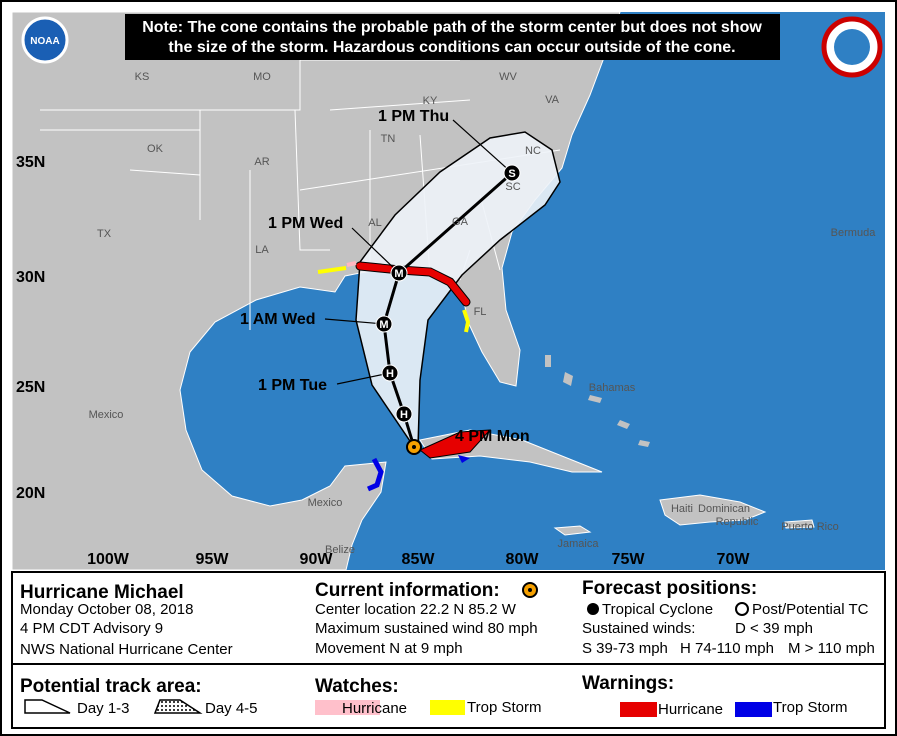 This screenshot has width=897, height=736. Describe the element at coordinates (419, 559) in the screenshot. I see `longitude-label: 85W` at that location.